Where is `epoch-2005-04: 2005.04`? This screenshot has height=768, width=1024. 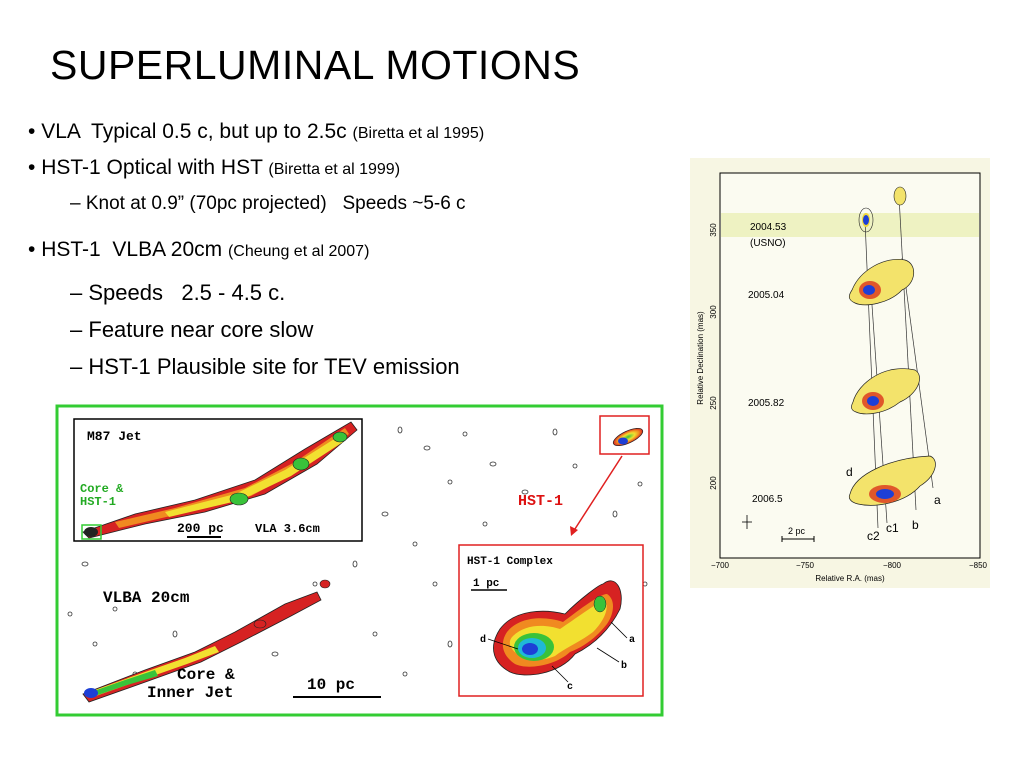 epoch-2005-04: 2005.04 is located at coordinates (766, 295).